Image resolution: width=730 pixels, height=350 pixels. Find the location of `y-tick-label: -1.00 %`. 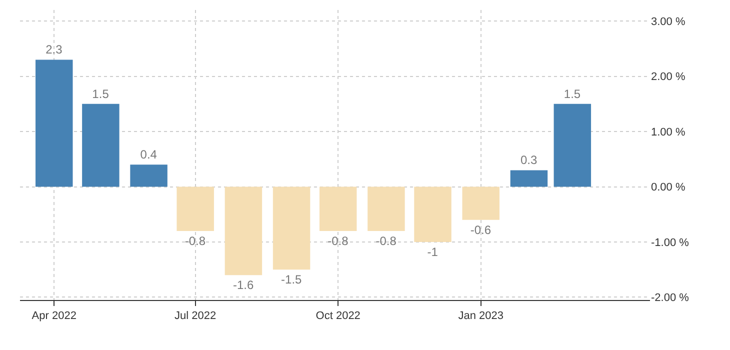

y-tick-label: -1.00 % is located at coordinates (670, 242).